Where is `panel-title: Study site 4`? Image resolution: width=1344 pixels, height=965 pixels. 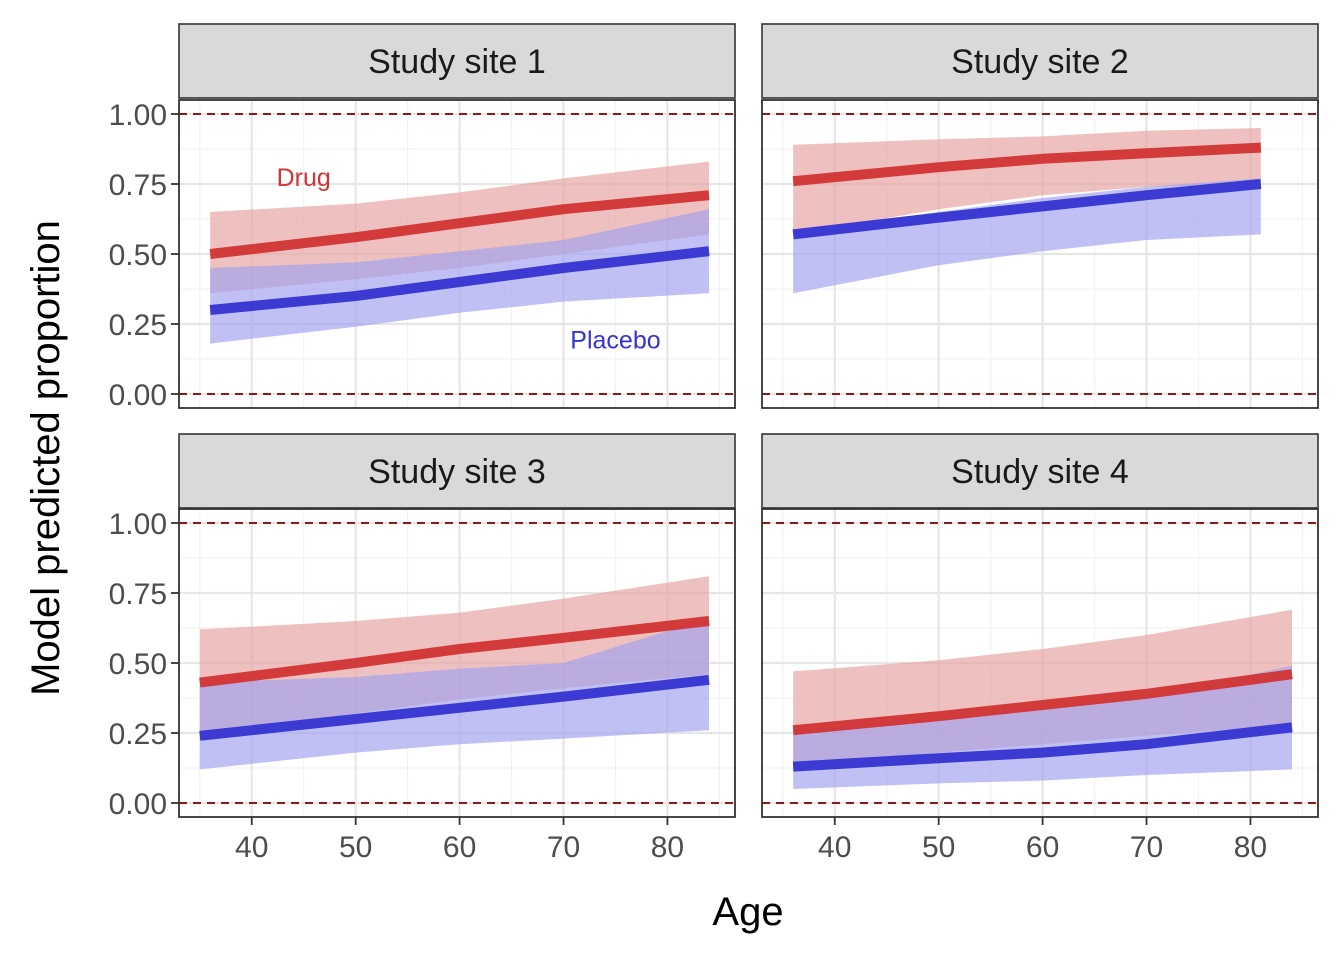 panel-title: Study site 4 is located at coordinates (1040, 472).